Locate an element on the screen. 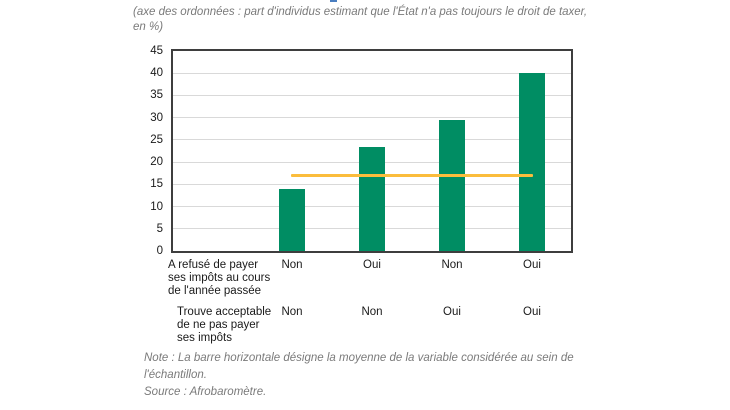 This screenshot has width=730, height=410. label-line: de l'année passée is located at coordinates (214, 291).